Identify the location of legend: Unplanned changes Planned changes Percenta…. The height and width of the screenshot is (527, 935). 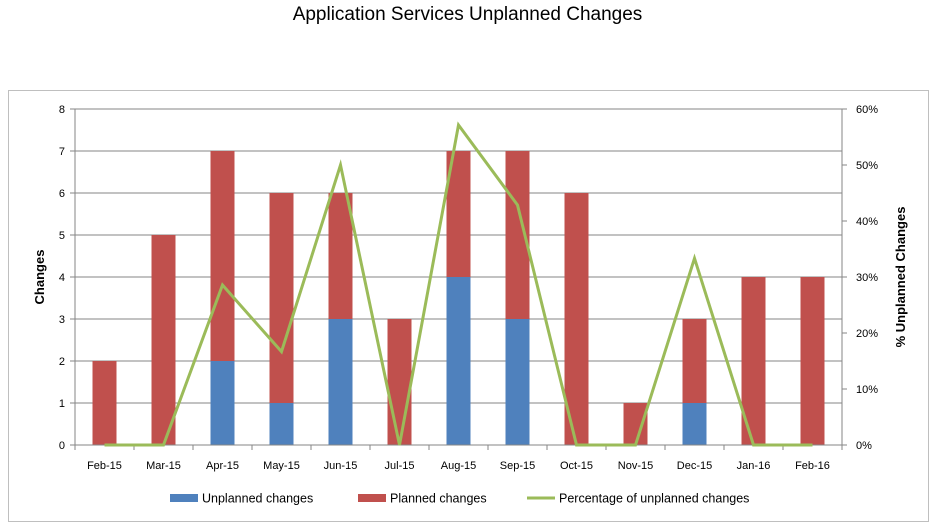
(459, 499).